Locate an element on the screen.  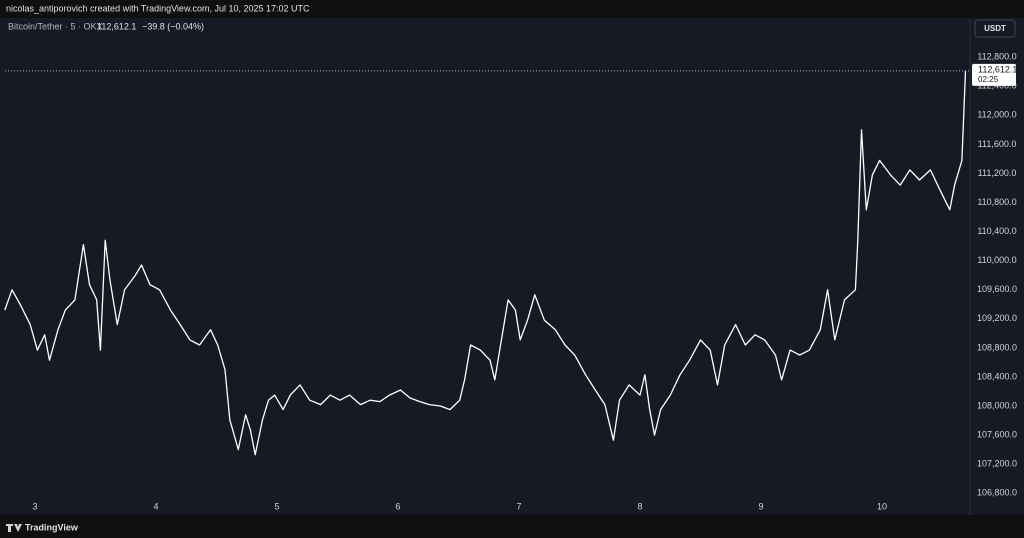
currency: USDT is located at coordinates (995, 28).